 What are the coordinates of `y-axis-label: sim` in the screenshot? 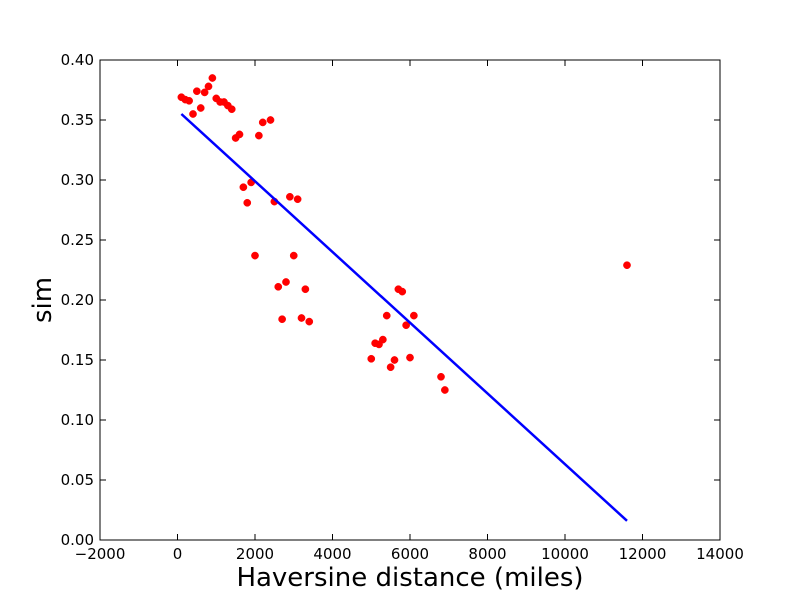 It's located at (43, 300).